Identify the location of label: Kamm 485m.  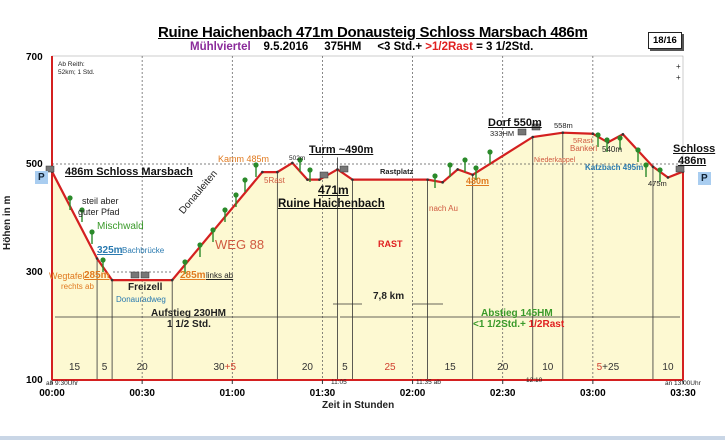
(244, 159).